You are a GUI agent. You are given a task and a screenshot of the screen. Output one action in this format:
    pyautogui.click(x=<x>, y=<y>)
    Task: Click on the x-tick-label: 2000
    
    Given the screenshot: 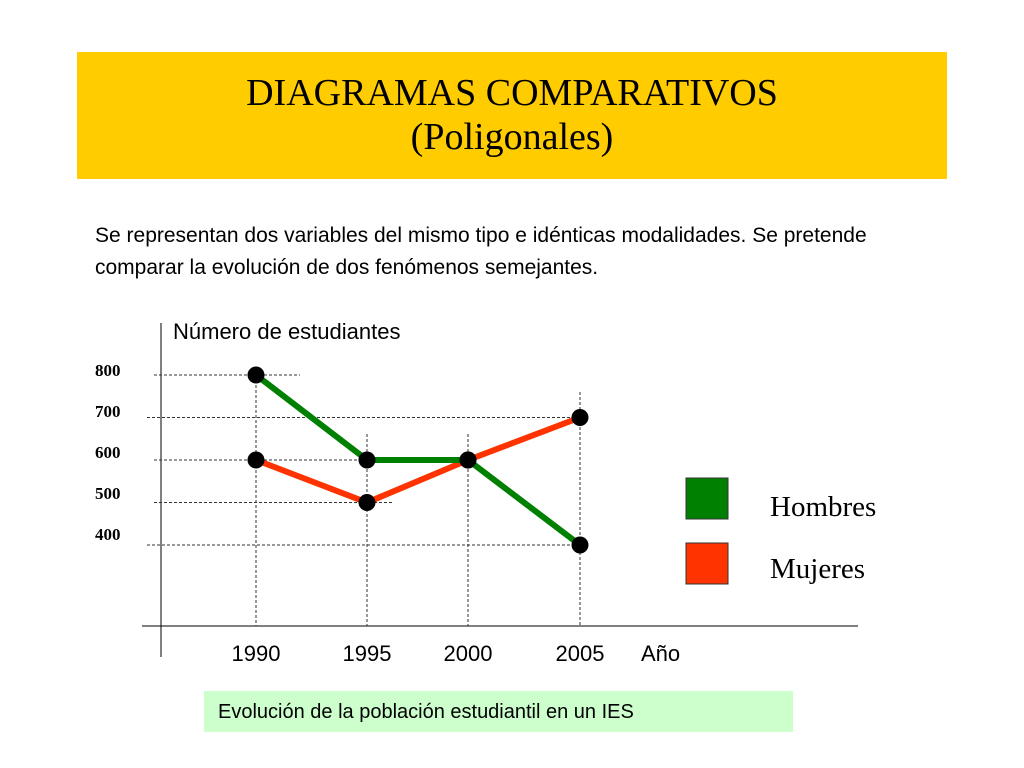 What is the action you would take?
    pyautogui.click(x=468, y=653)
    